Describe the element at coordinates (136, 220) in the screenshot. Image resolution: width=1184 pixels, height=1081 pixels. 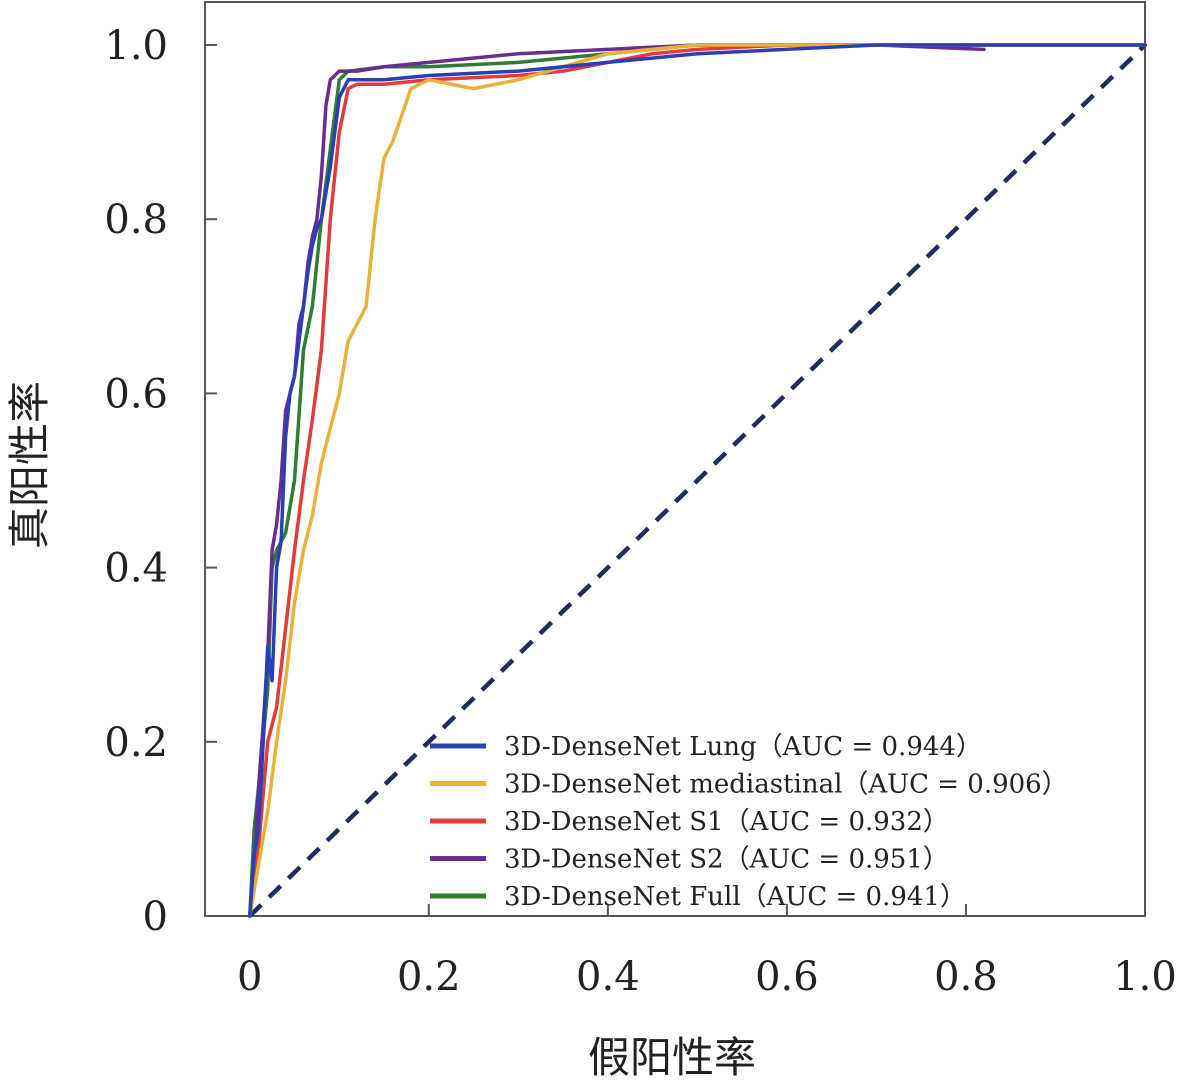
I see `y-tick-label: 0.8` at that location.